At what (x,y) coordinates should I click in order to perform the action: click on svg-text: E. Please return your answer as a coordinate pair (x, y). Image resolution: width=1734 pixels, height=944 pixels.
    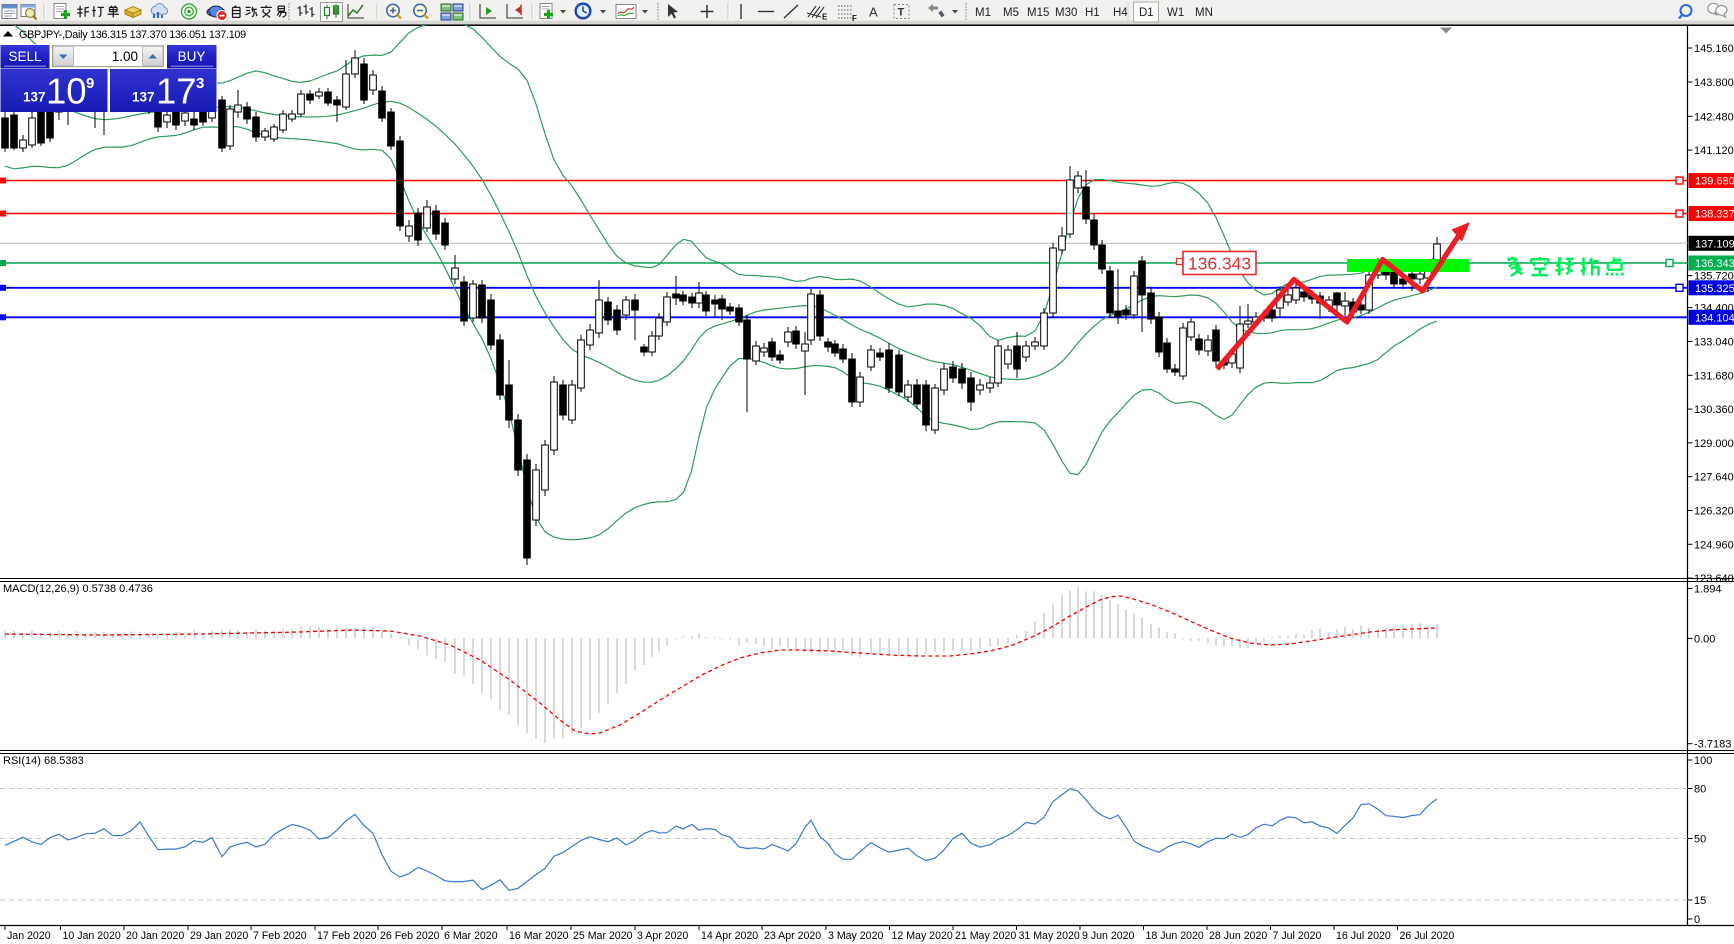
    Looking at the image, I should click on (825, 17).